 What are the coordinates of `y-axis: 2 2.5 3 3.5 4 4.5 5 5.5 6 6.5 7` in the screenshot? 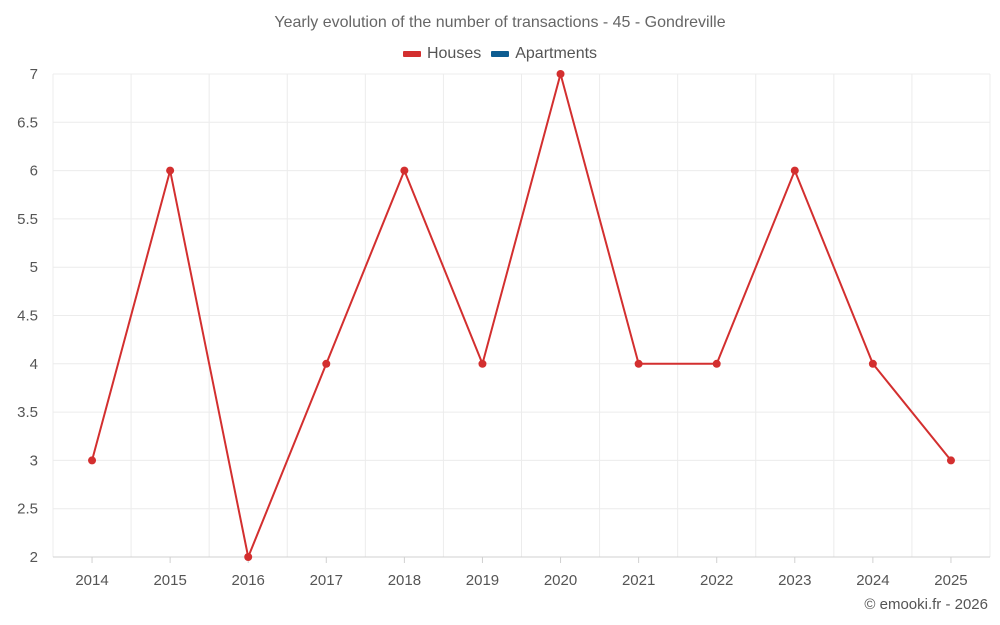 It's located at (27, 316).